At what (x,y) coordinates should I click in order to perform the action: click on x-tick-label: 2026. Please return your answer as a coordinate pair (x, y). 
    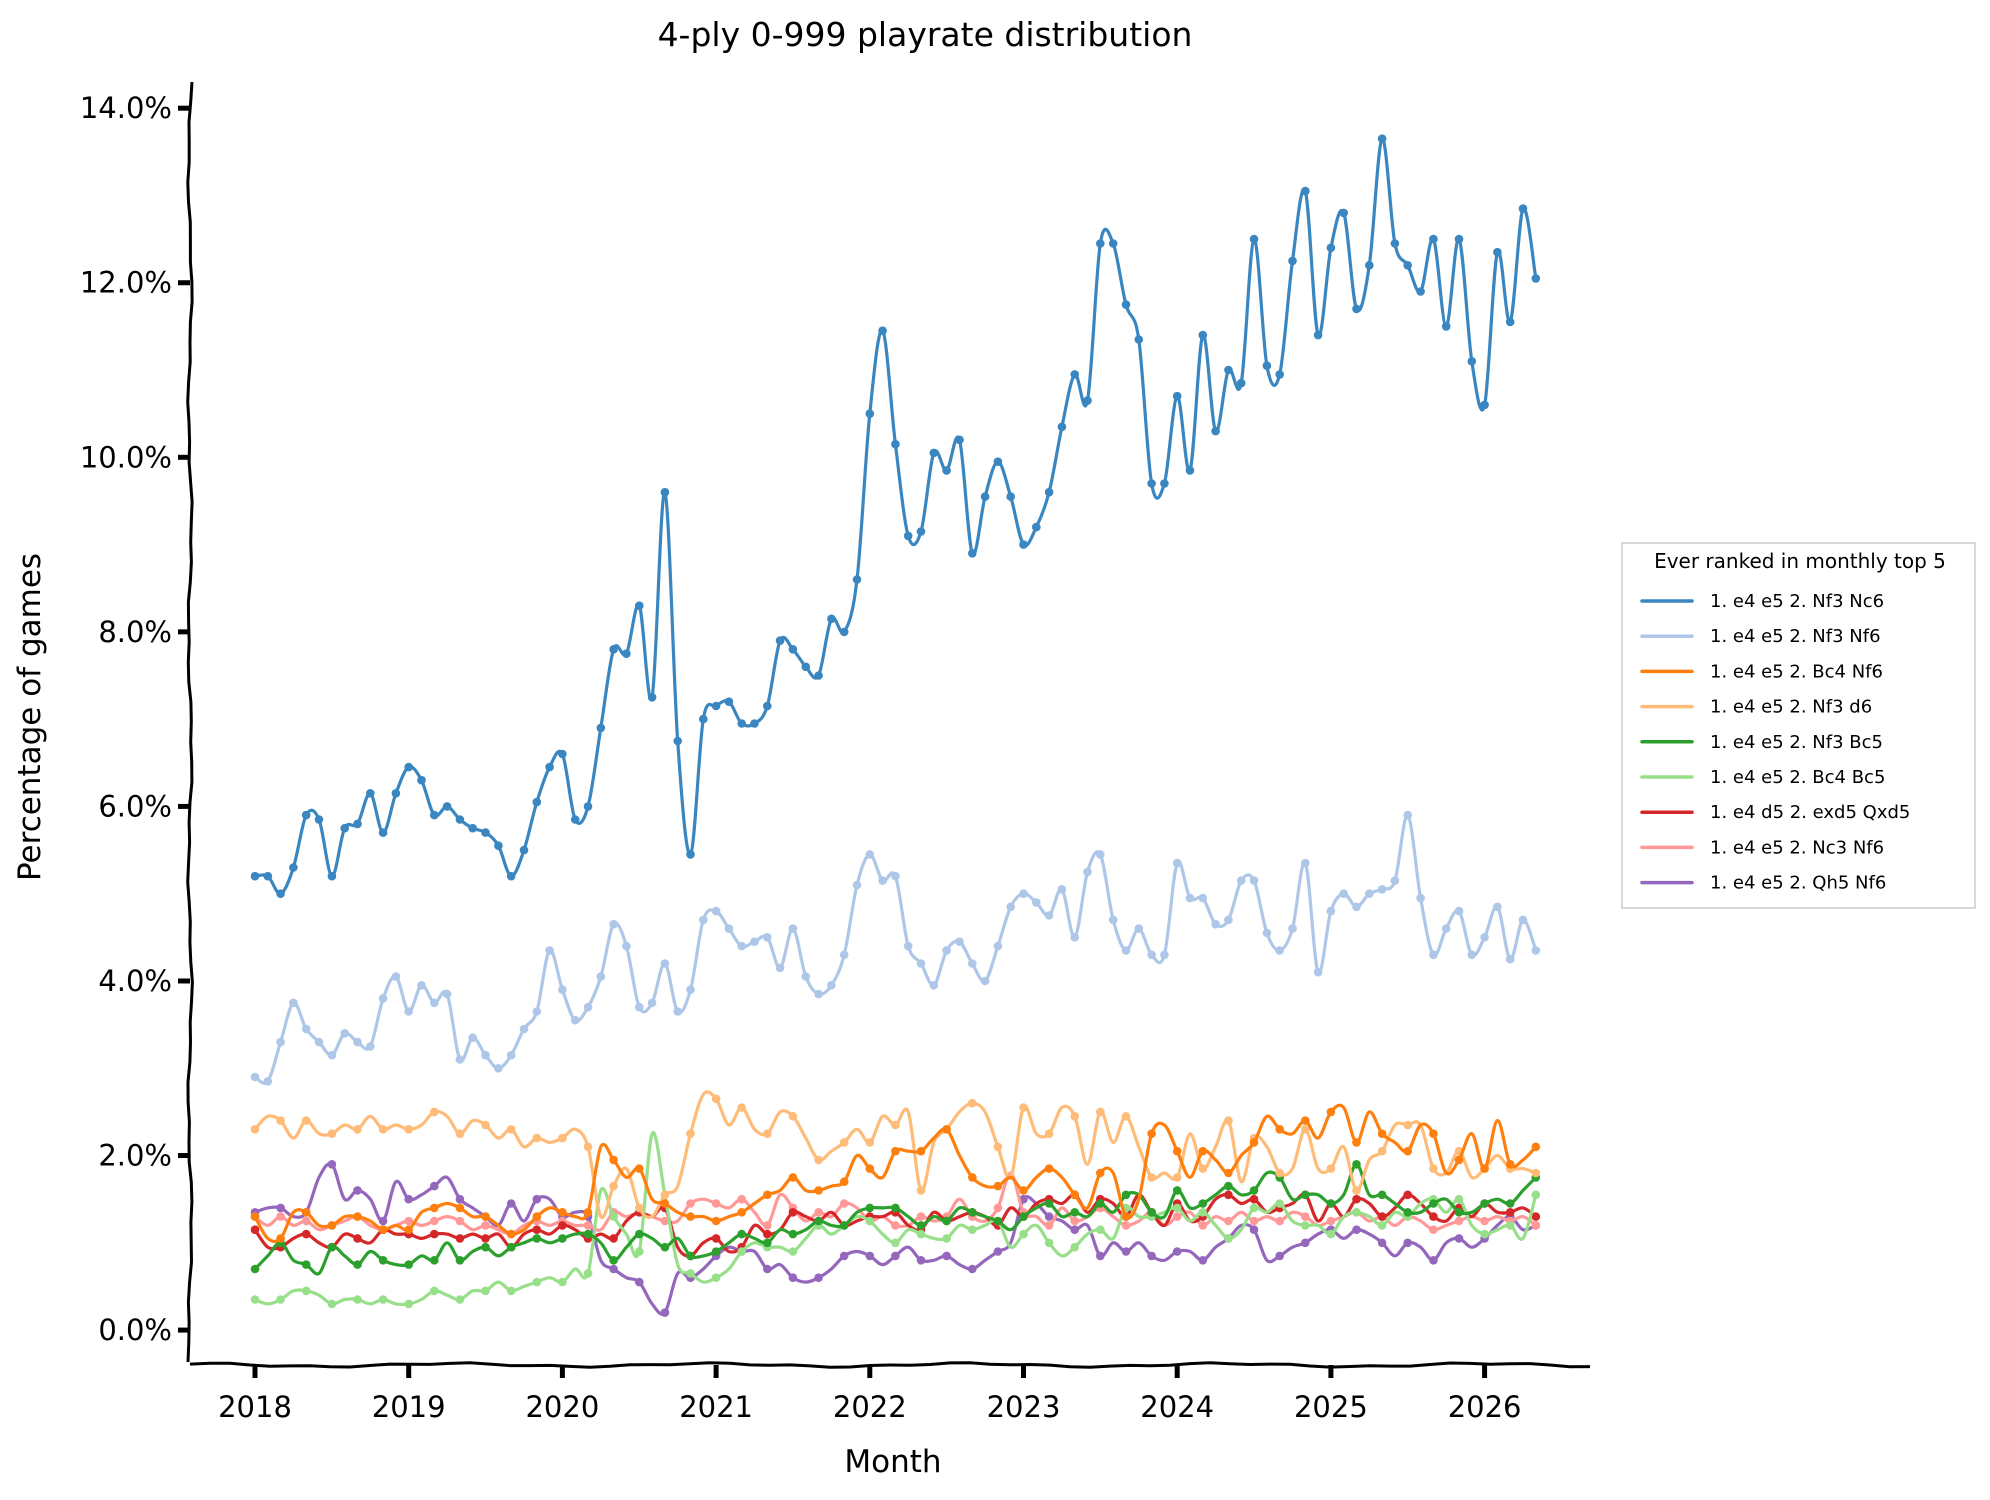
    Looking at the image, I should click on (1485, 1407).